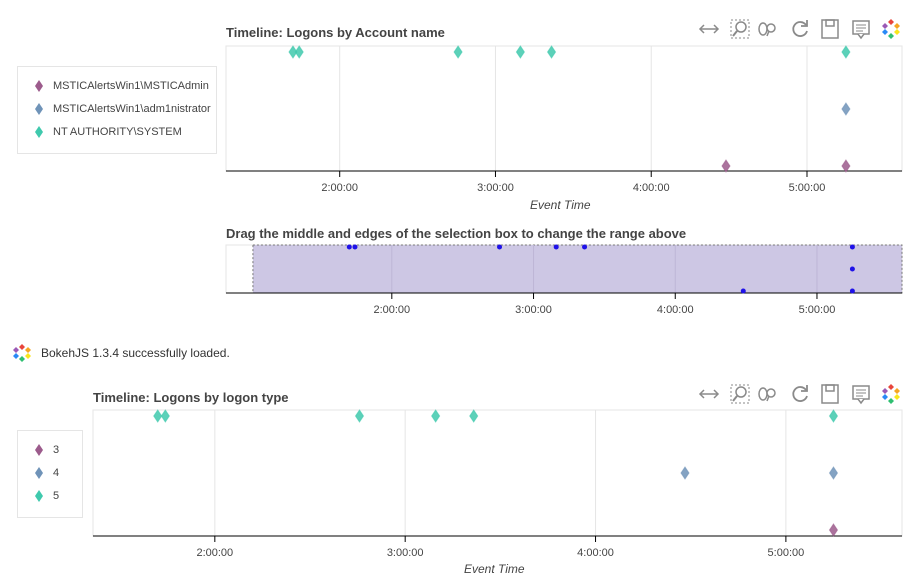  Describe the element at coordinates (56, 473) in the screenshot. I see `legend-label: 4` at that location.